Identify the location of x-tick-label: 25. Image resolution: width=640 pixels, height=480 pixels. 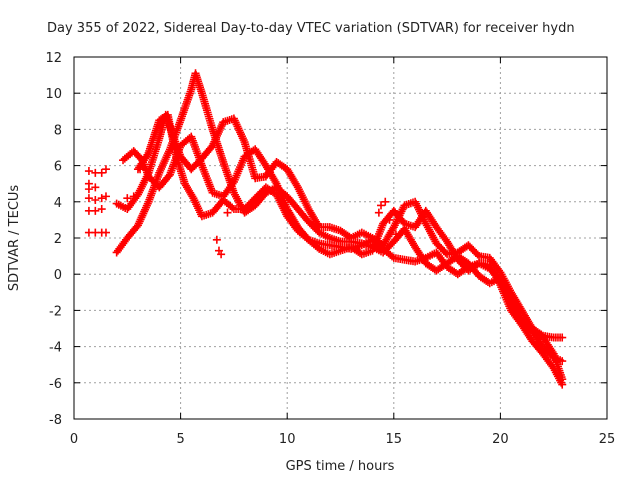
(607, 439).